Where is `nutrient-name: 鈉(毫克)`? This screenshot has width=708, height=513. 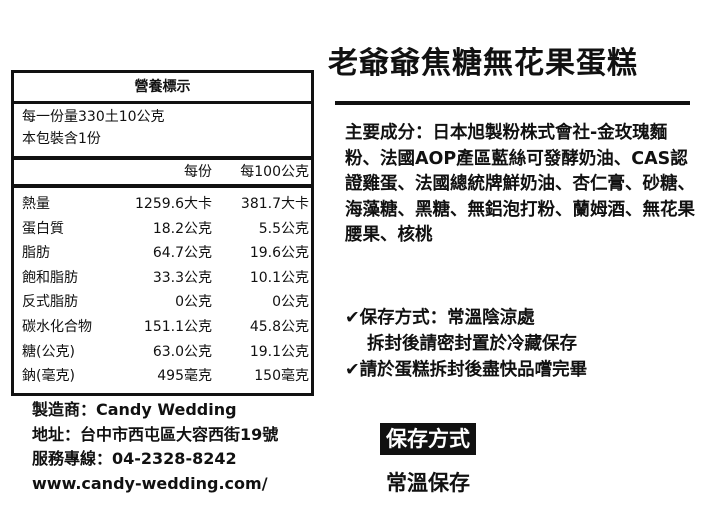
nutrient-name: 鈉(毫克) is located at coordinates (48, 376).